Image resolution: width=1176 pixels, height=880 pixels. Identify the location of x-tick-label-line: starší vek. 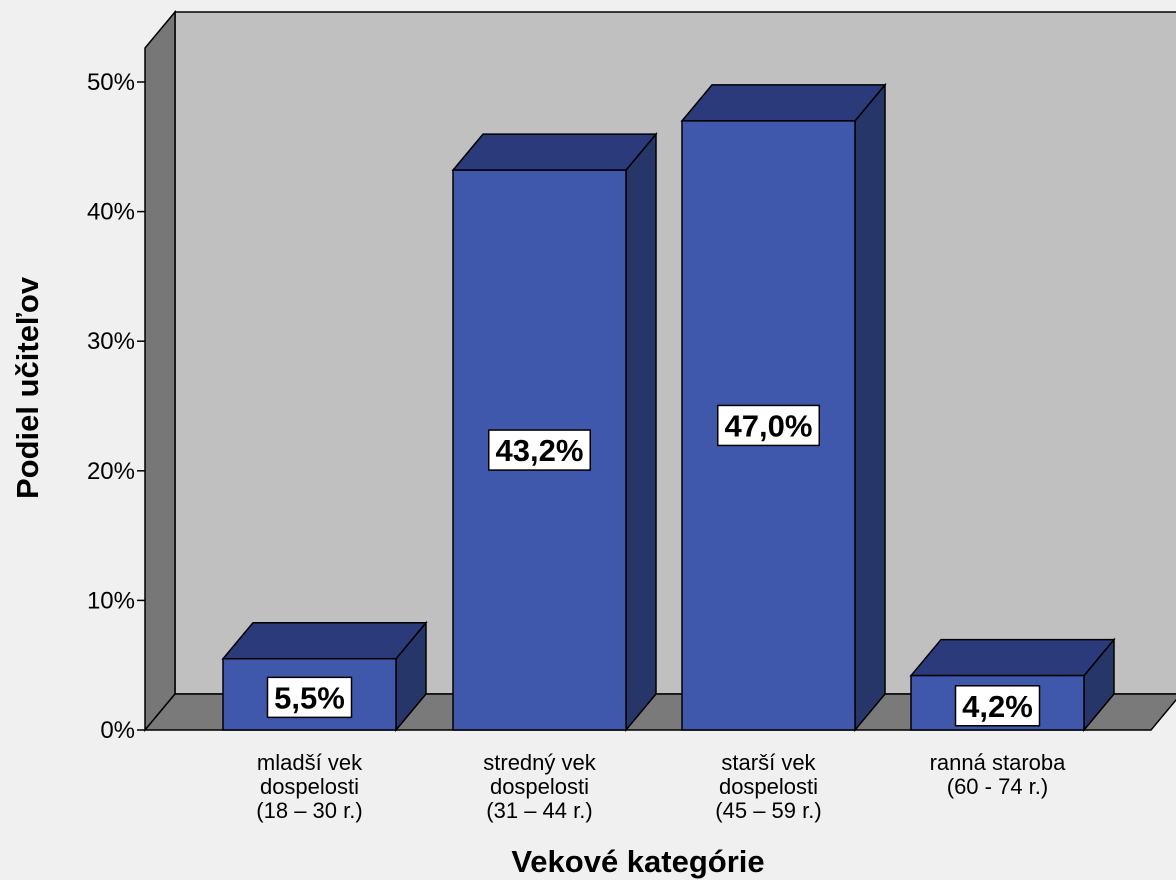
(768, 762).